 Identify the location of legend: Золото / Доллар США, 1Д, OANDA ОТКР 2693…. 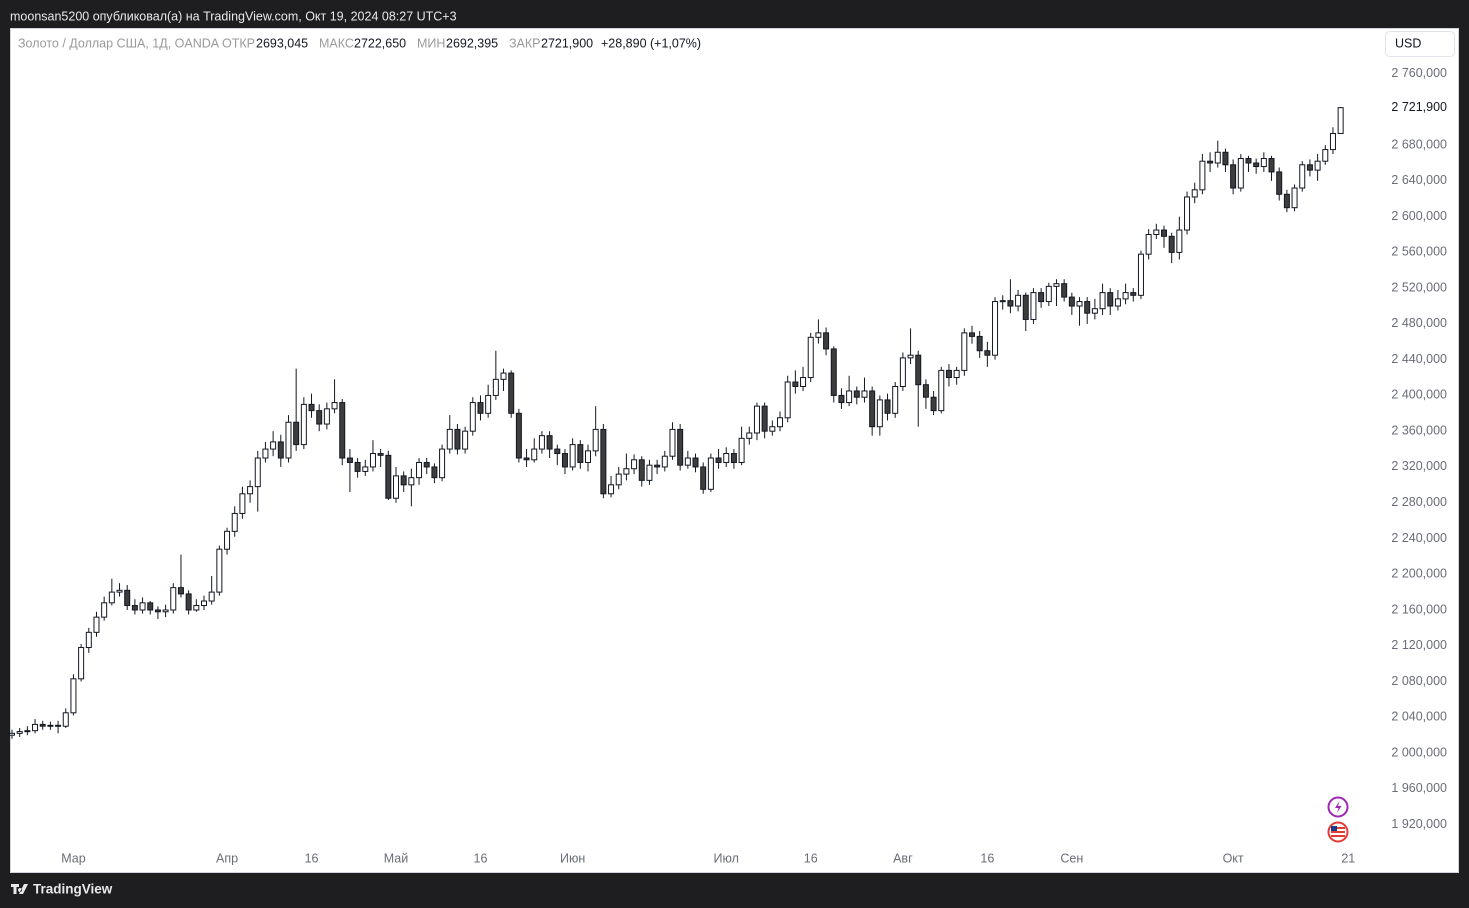
(359, 43).